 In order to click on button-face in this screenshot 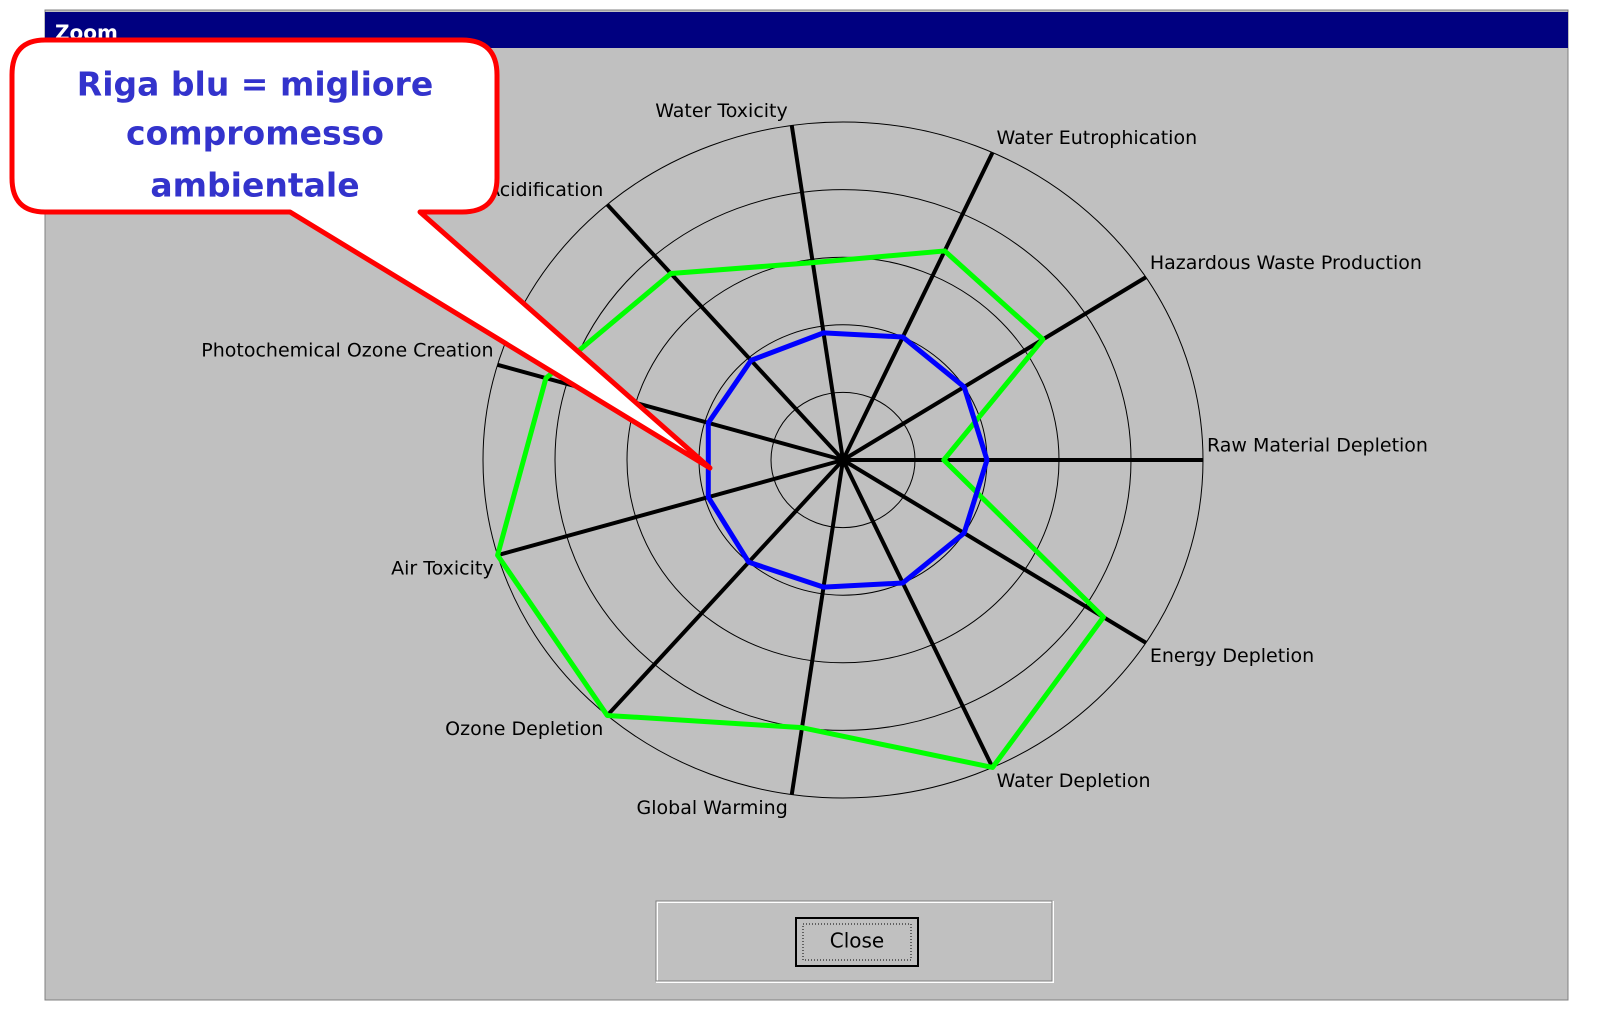, I will do `click(857, 942)`.